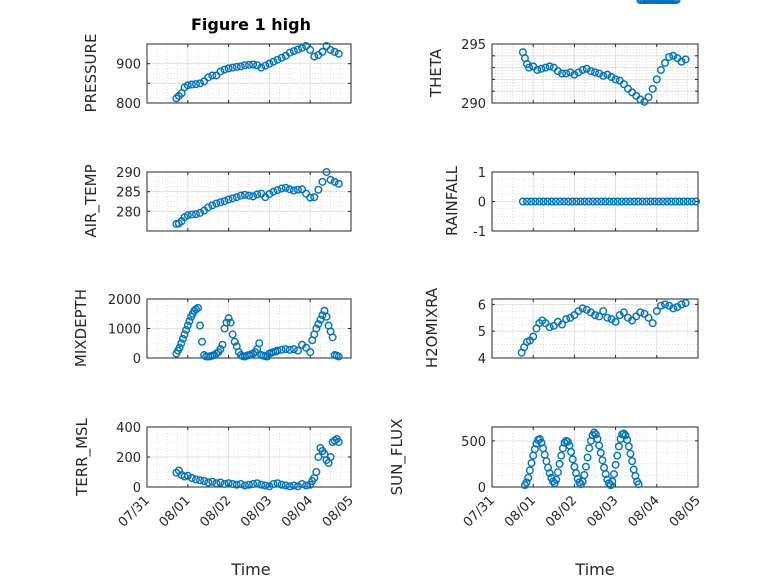 The image size is (778, 583). What do you see at coordinates (479, 232) in the screenshot?
I see `ytick-label: -1` at bounding box center [479, 232].